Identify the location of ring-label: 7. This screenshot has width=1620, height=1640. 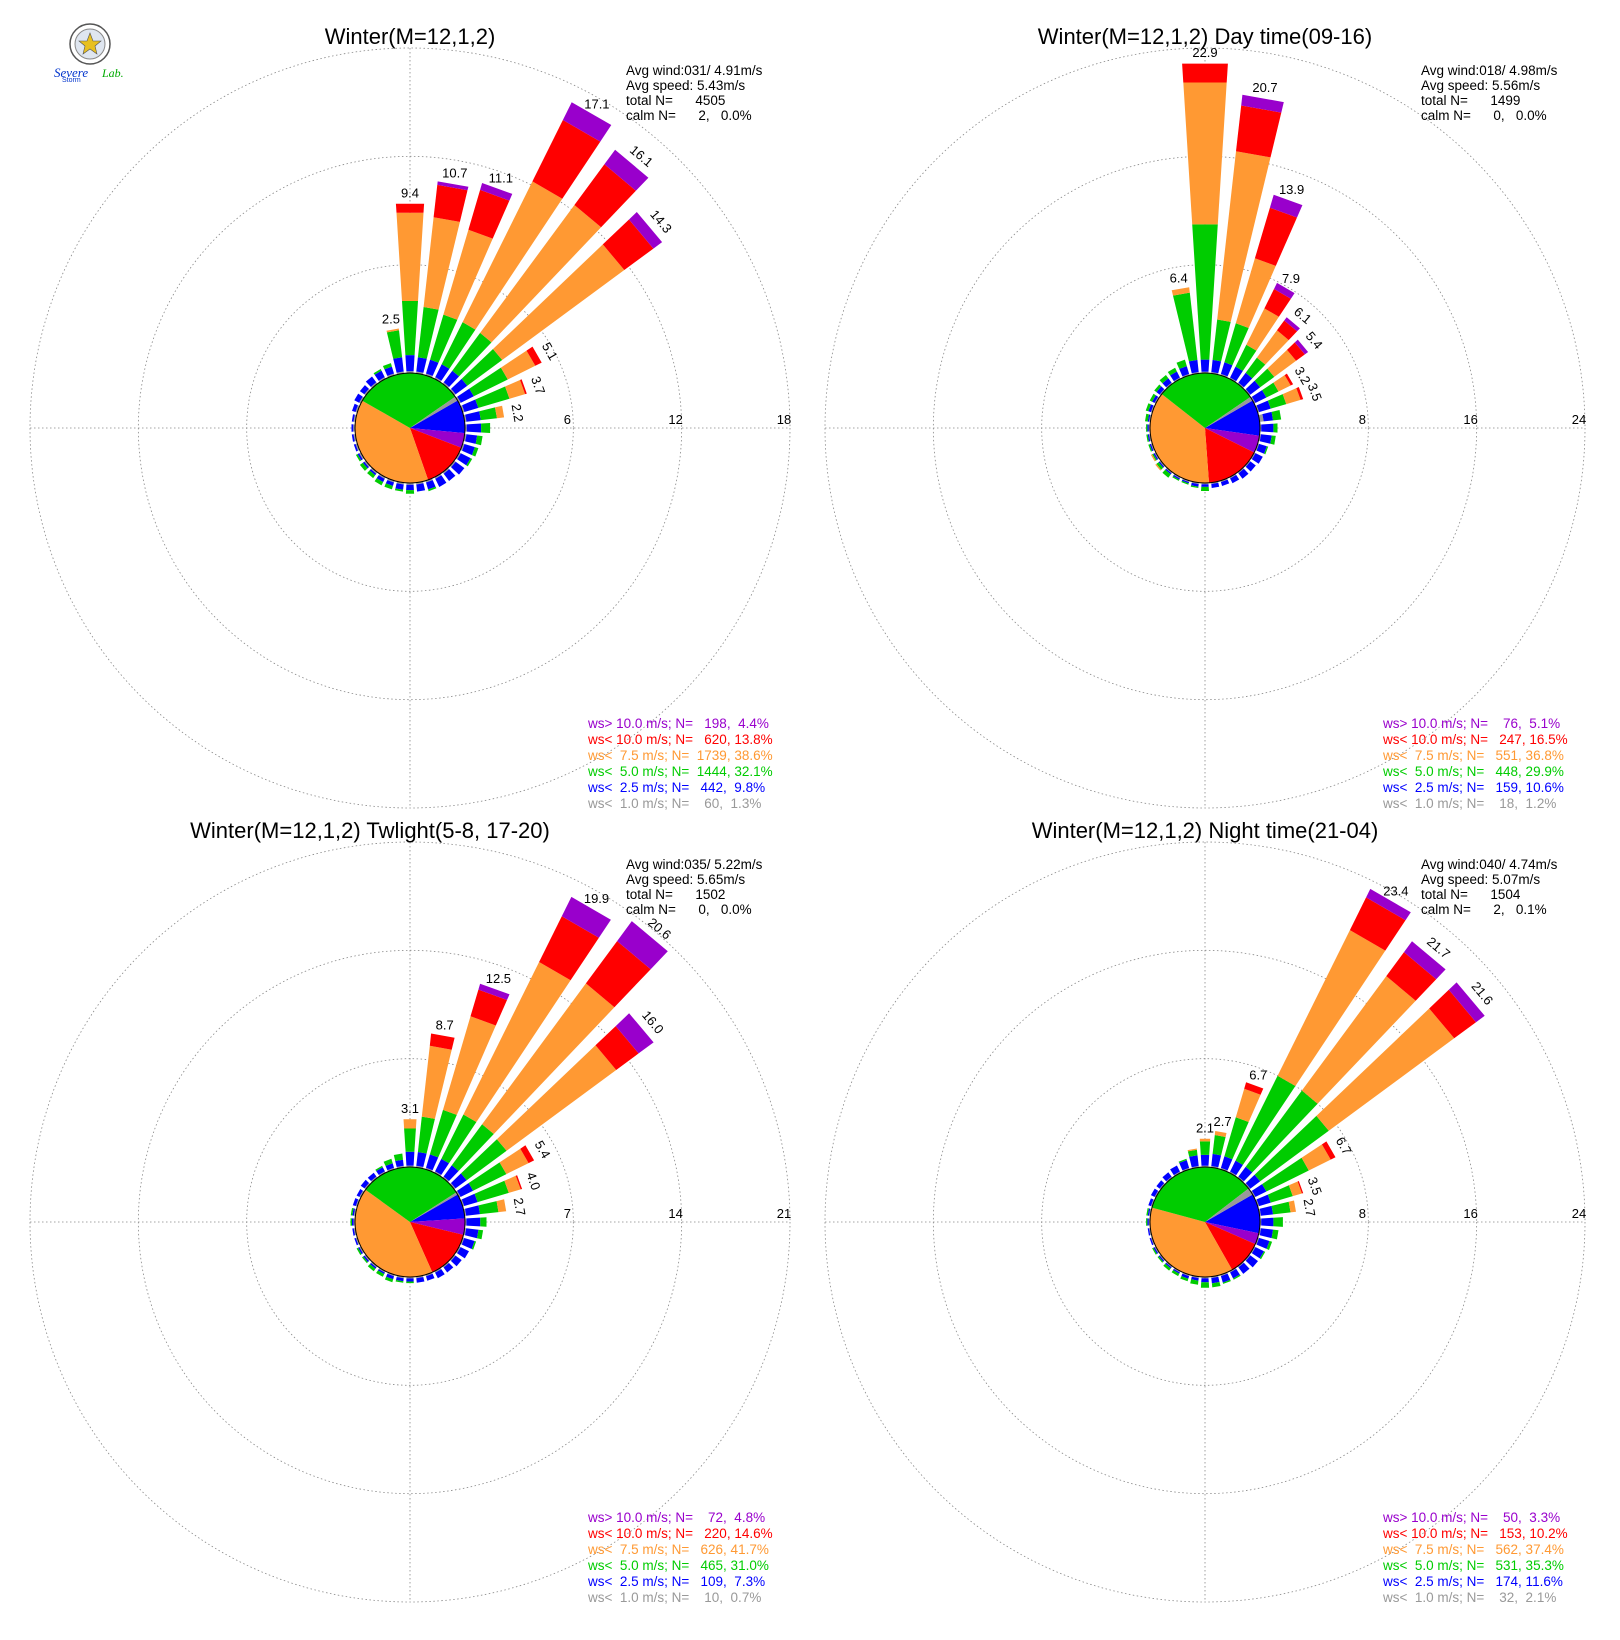
(567, 1213).